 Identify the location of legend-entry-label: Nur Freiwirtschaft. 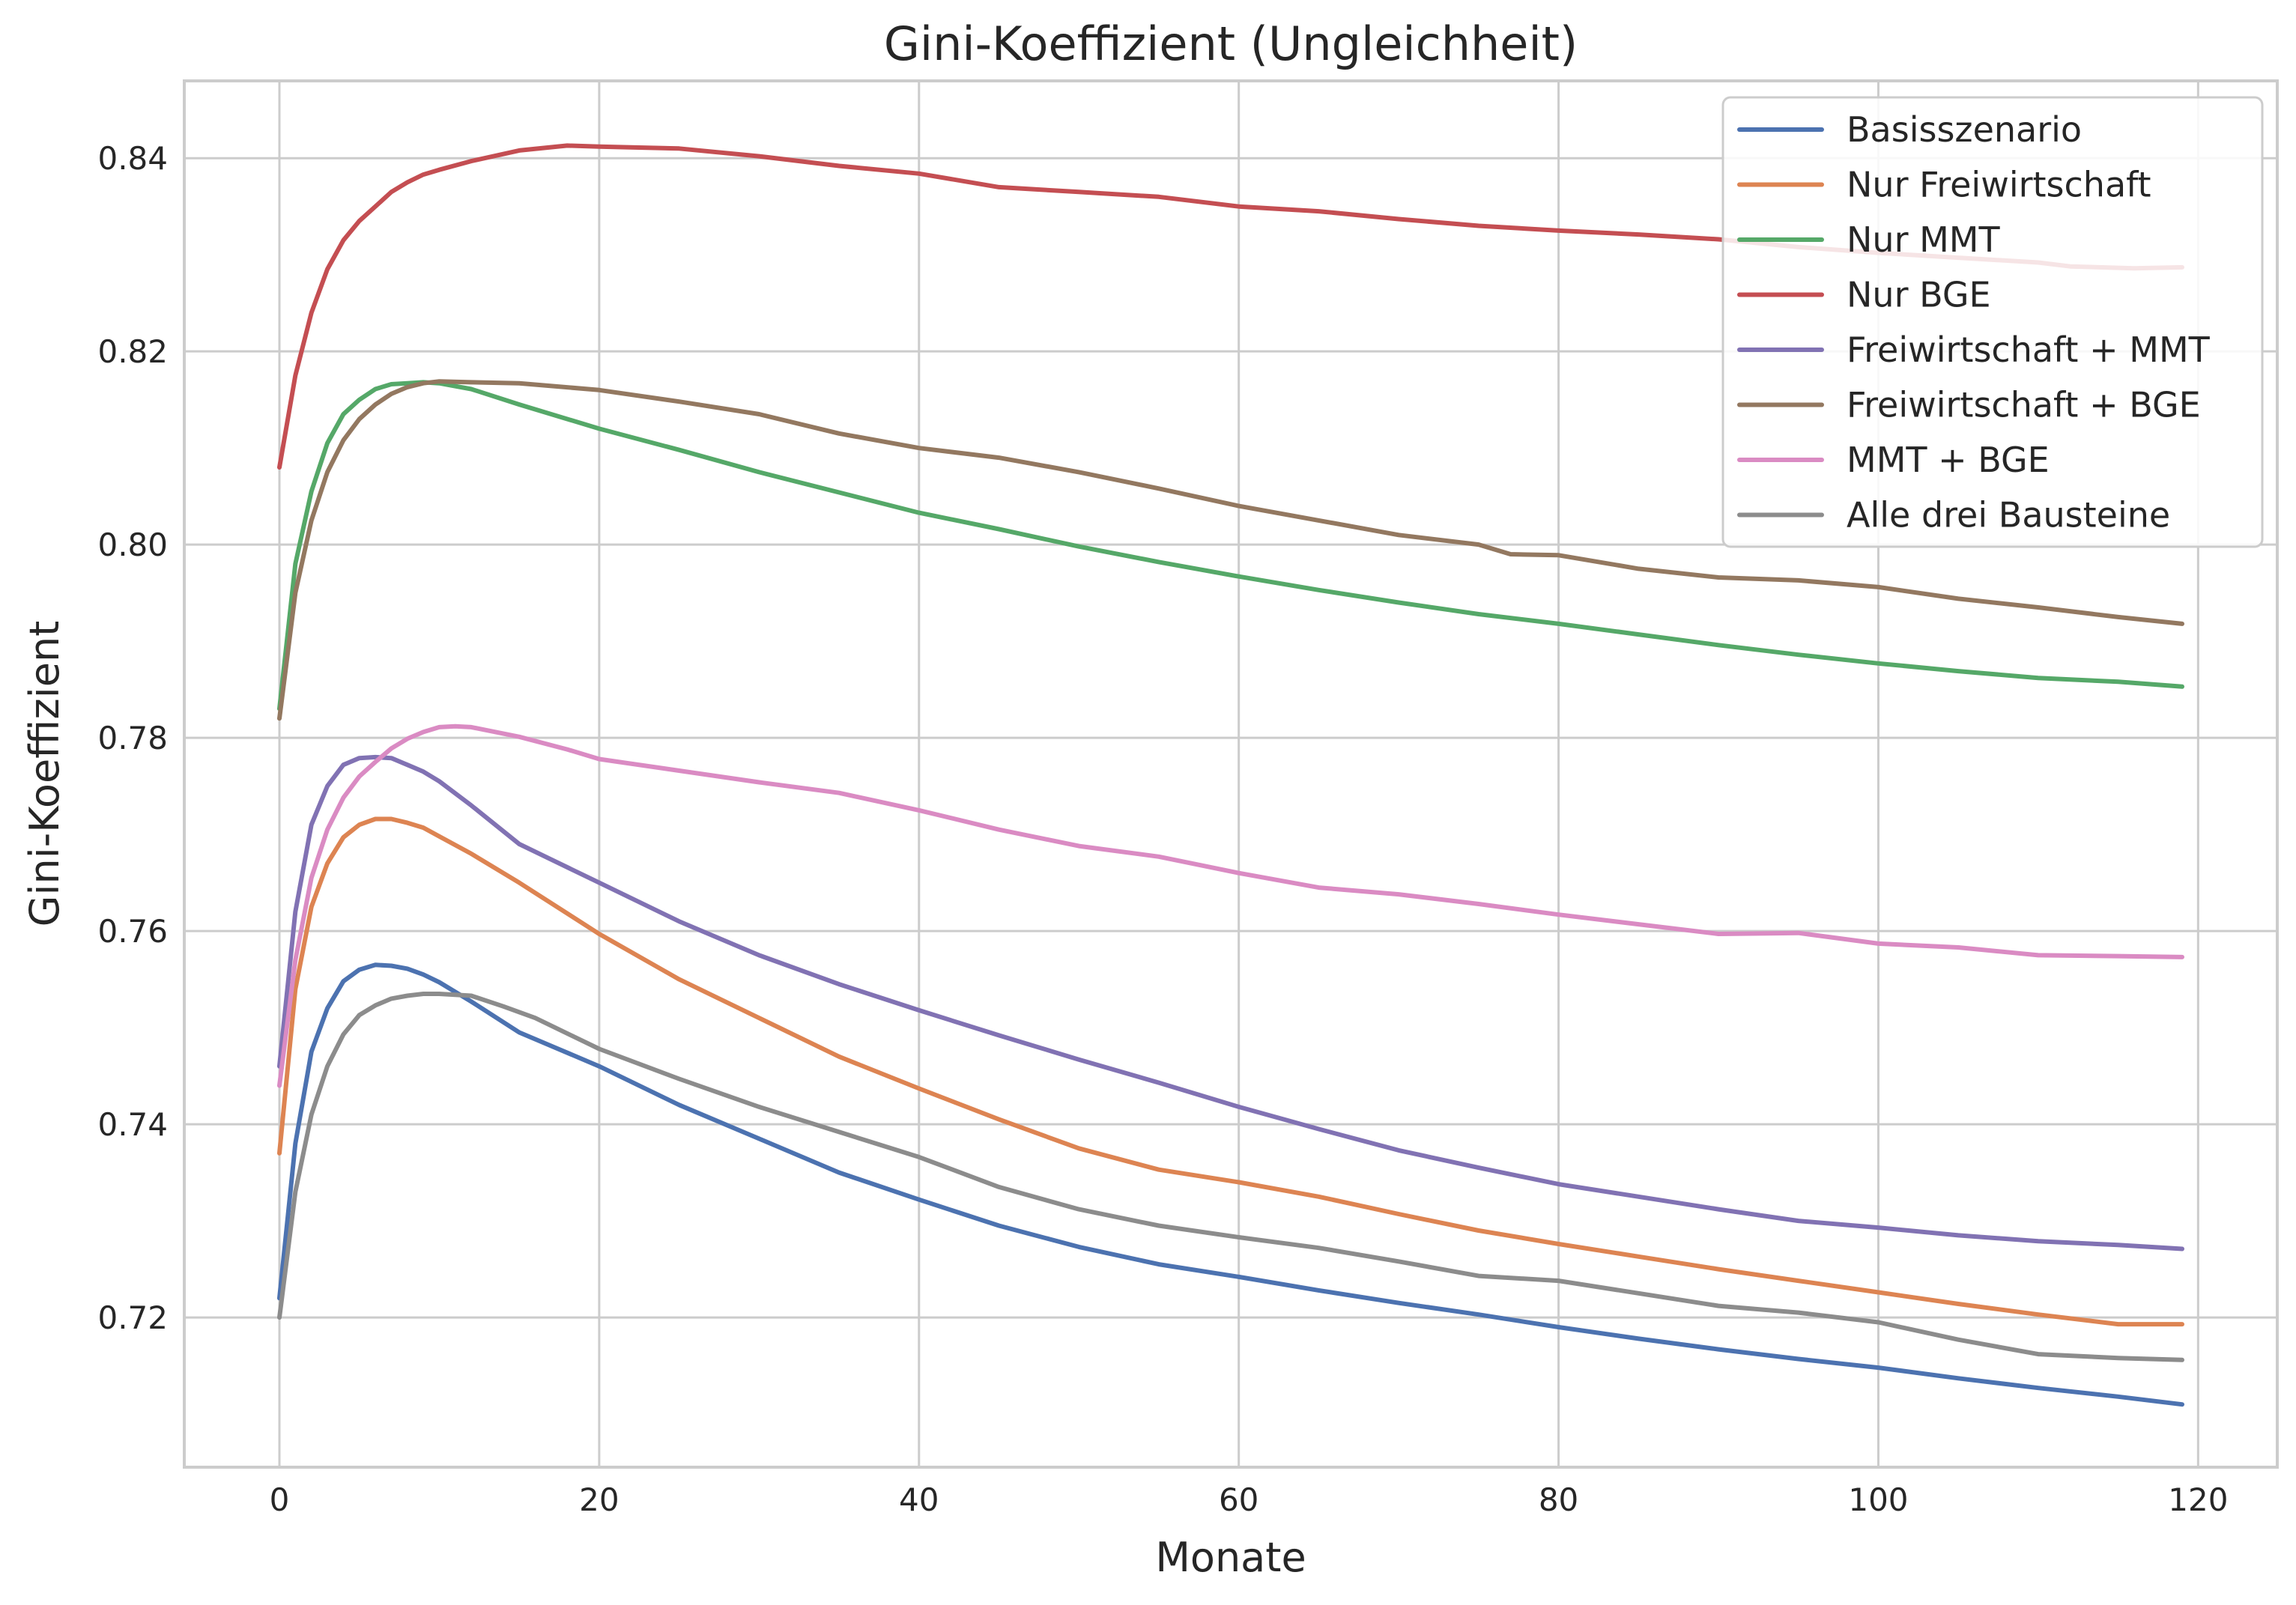
(1999, 185).